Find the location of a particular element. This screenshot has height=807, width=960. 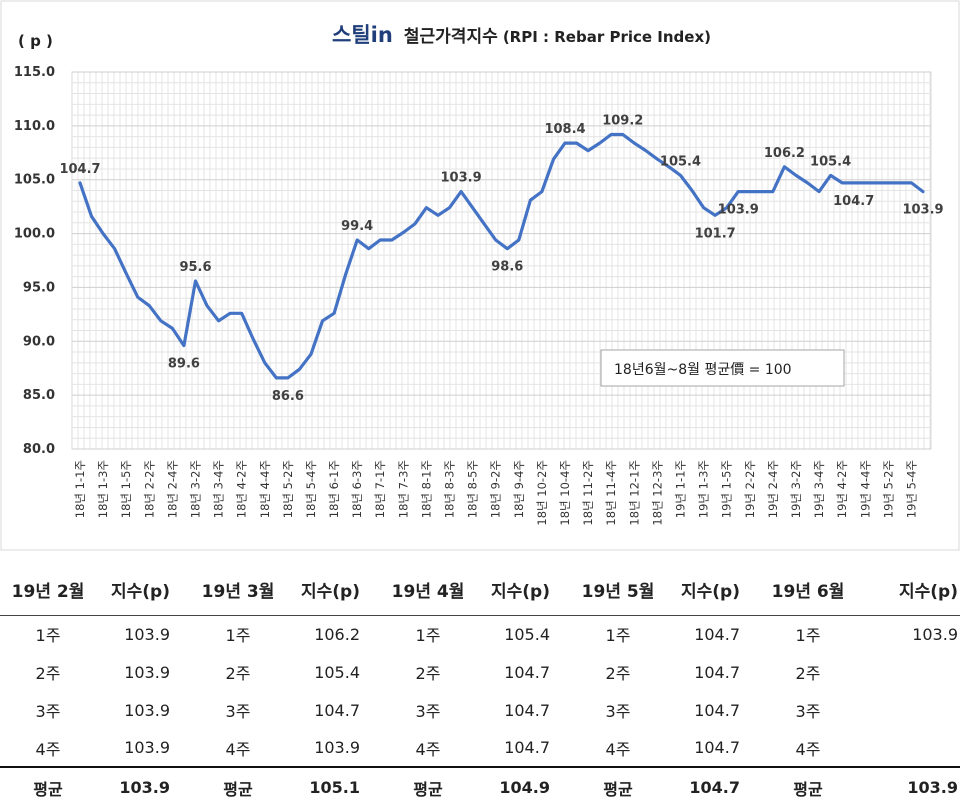

x-tick-label: 18년 9-4주 is located at coordinates (519, 489).